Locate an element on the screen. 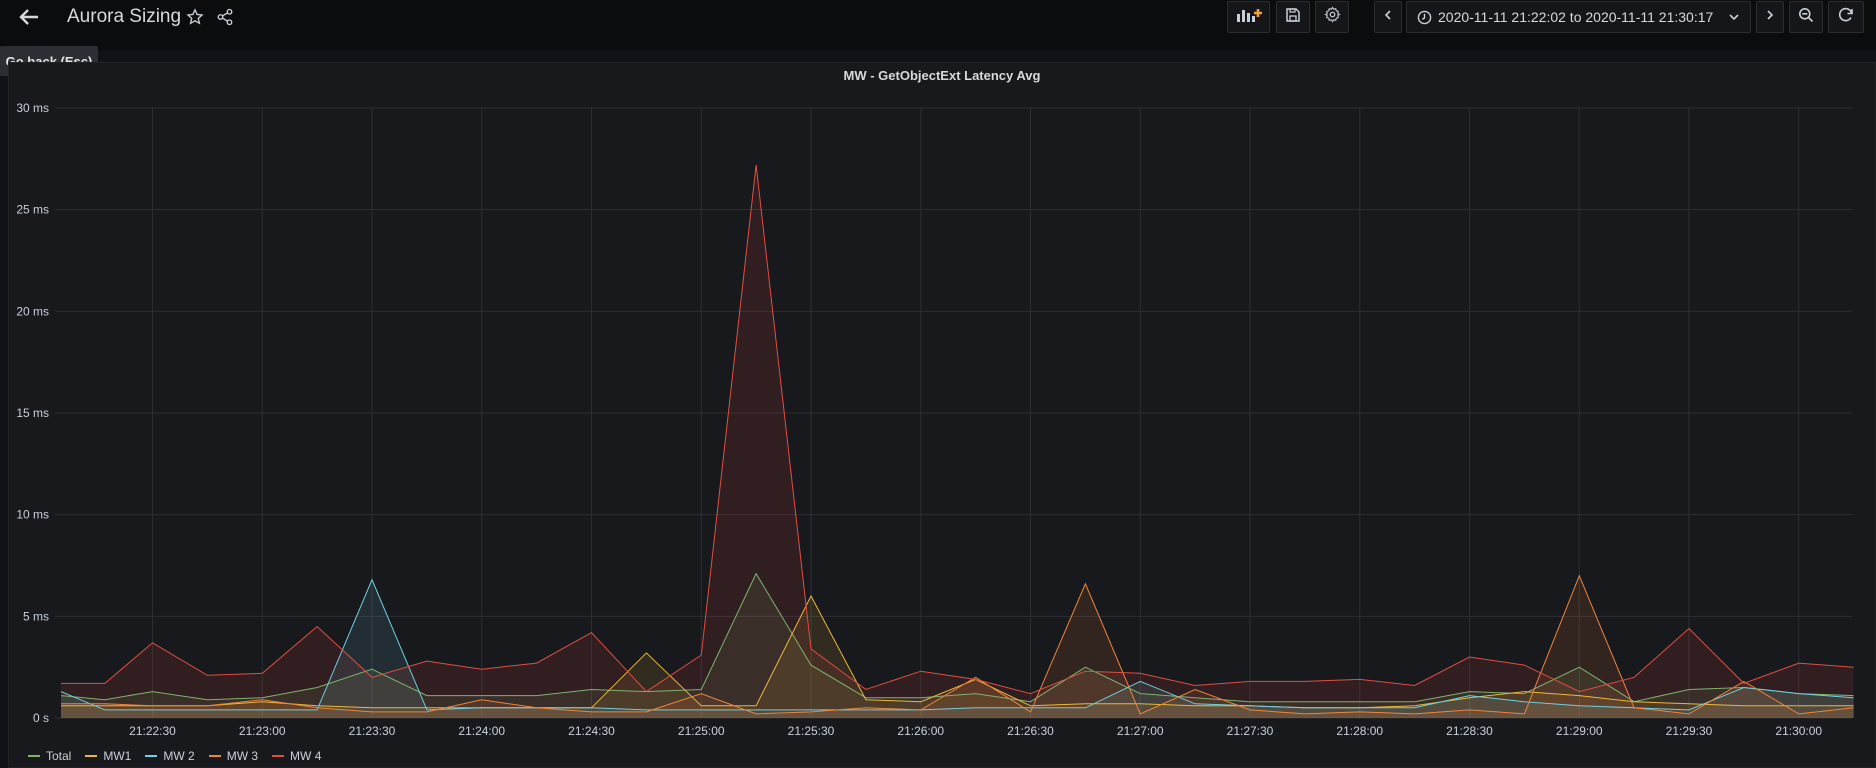 The image size is (1876, 768). series-line-mw1 is located at coordinates (957, 651).